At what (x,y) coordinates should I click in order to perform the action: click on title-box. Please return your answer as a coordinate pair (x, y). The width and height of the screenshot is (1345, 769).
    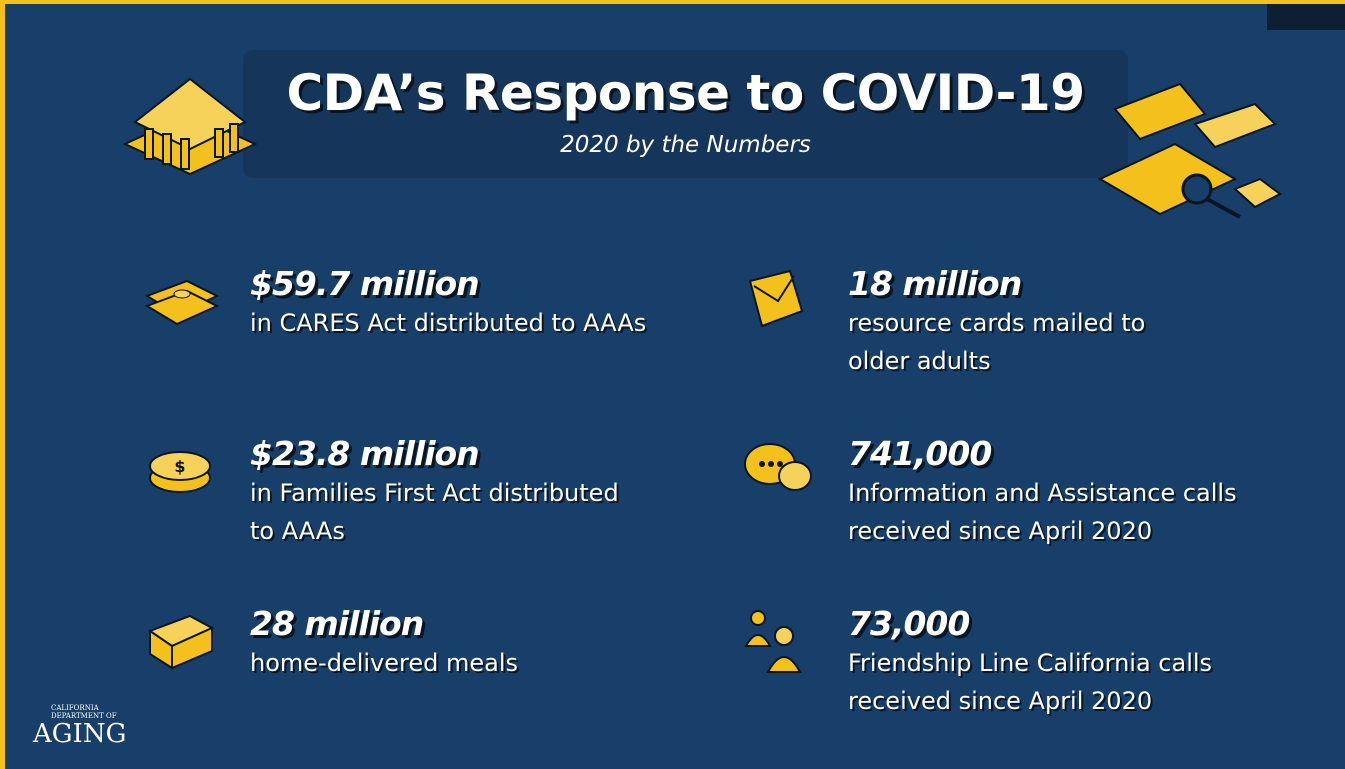
    Looking at the image, I should click on (685, 114).